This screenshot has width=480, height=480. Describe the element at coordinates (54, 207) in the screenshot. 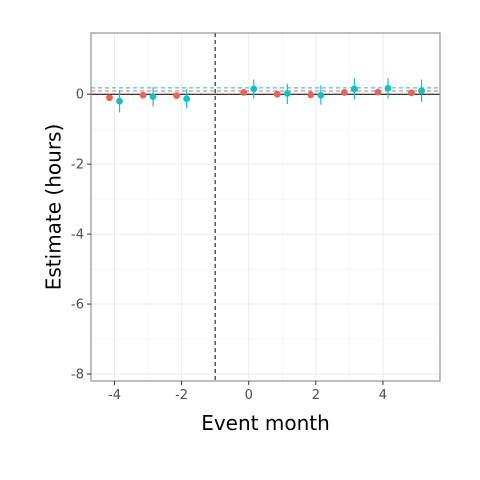

I see `y-axis-title: Estimate (hours)` at that location.